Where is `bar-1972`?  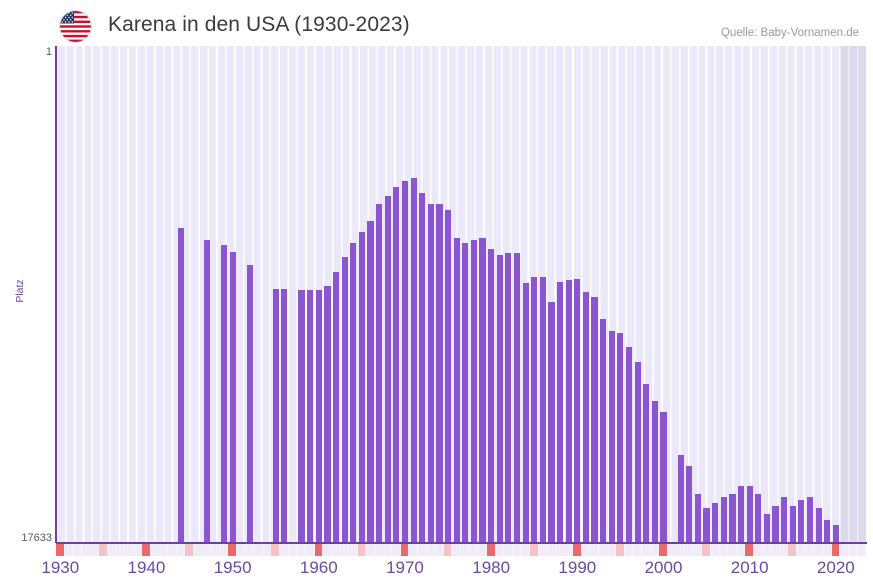
bar-1972 is located at coordinates (422, 367).